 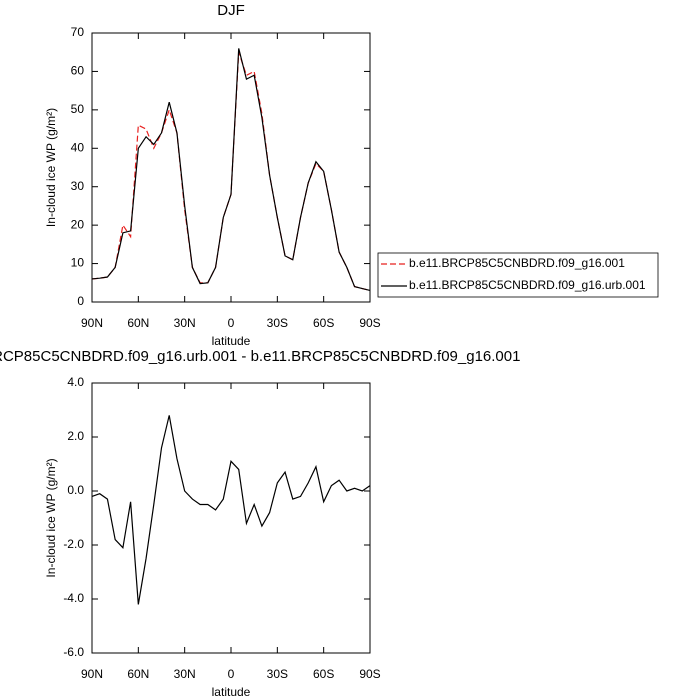 I want to click on y-tick-label: -4.0, so click(x=73, y=598).